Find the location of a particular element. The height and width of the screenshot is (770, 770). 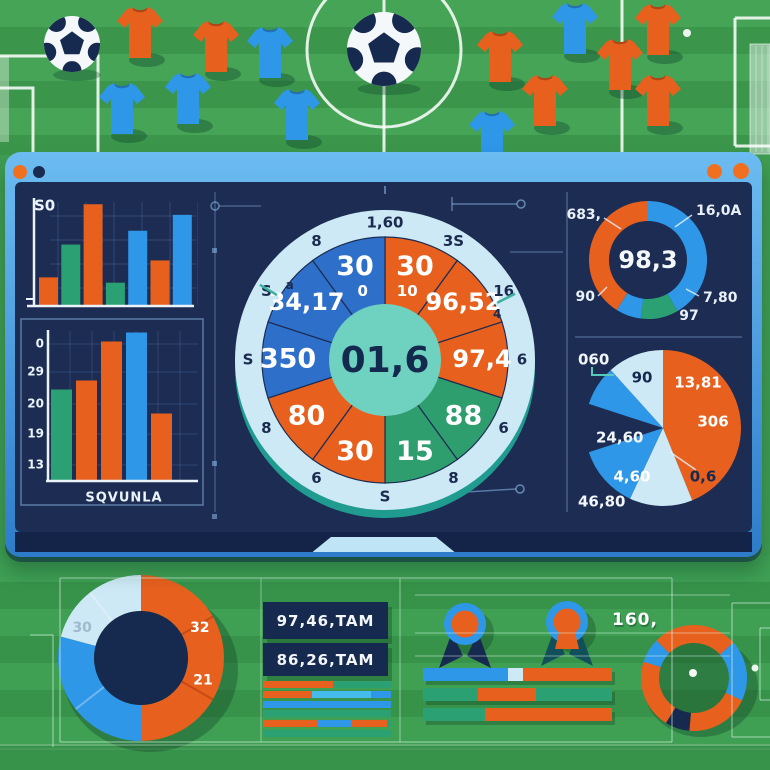

wheel-center-value: 01,6 is located at coordinates (385, 360).